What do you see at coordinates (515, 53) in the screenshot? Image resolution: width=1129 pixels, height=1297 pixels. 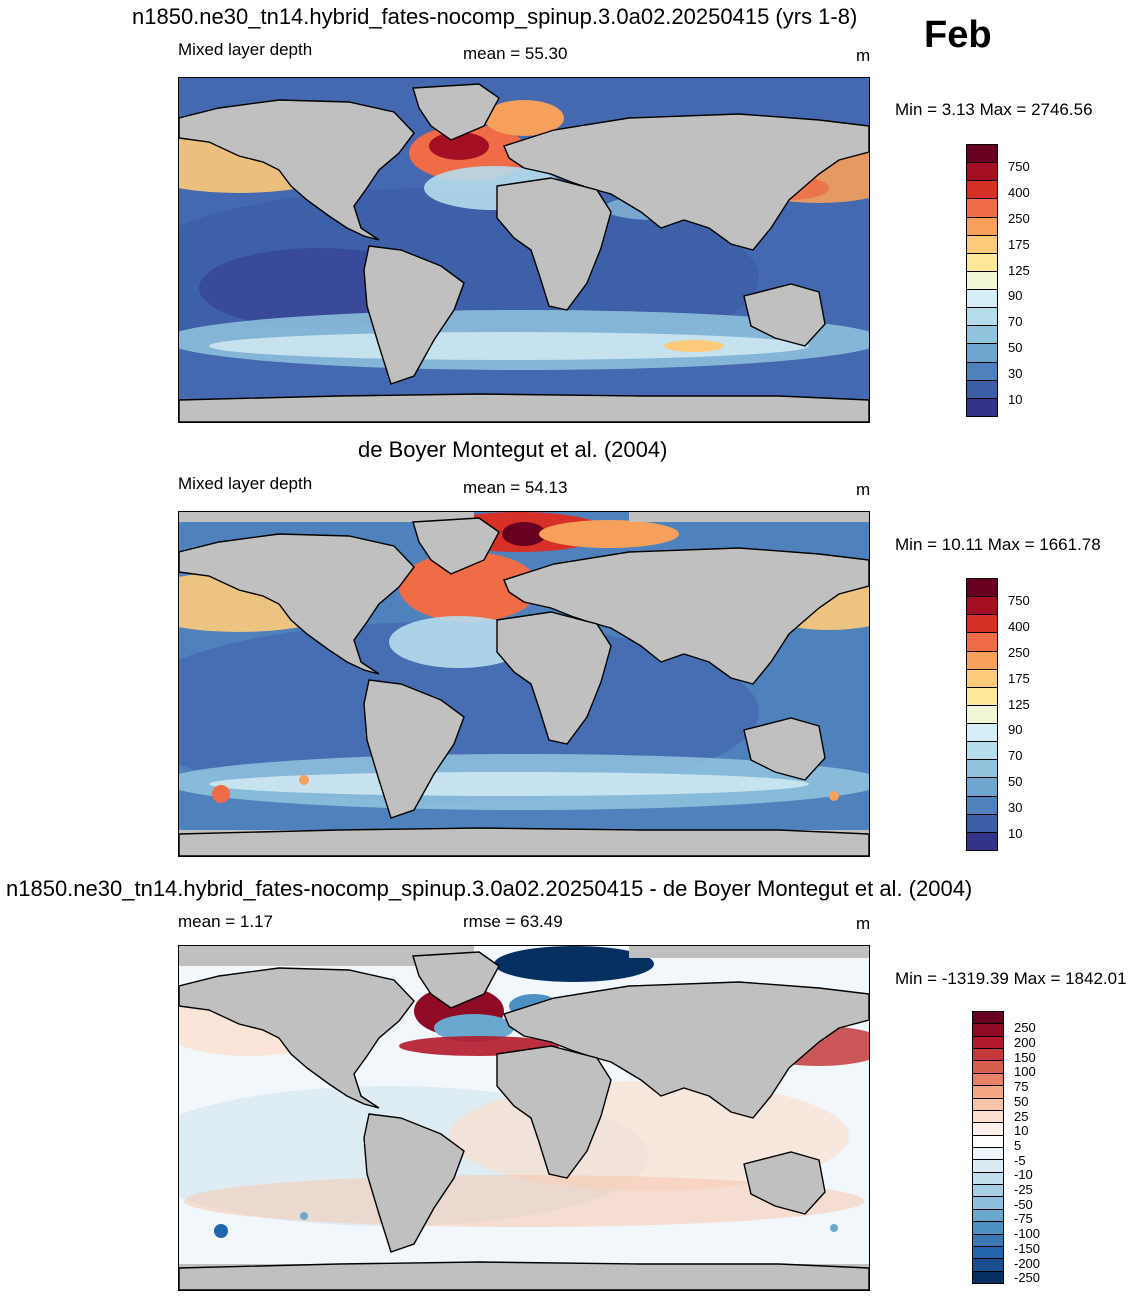 I see `panel1-mean-label: mean = 55.30` at bounding box center [515, 53].